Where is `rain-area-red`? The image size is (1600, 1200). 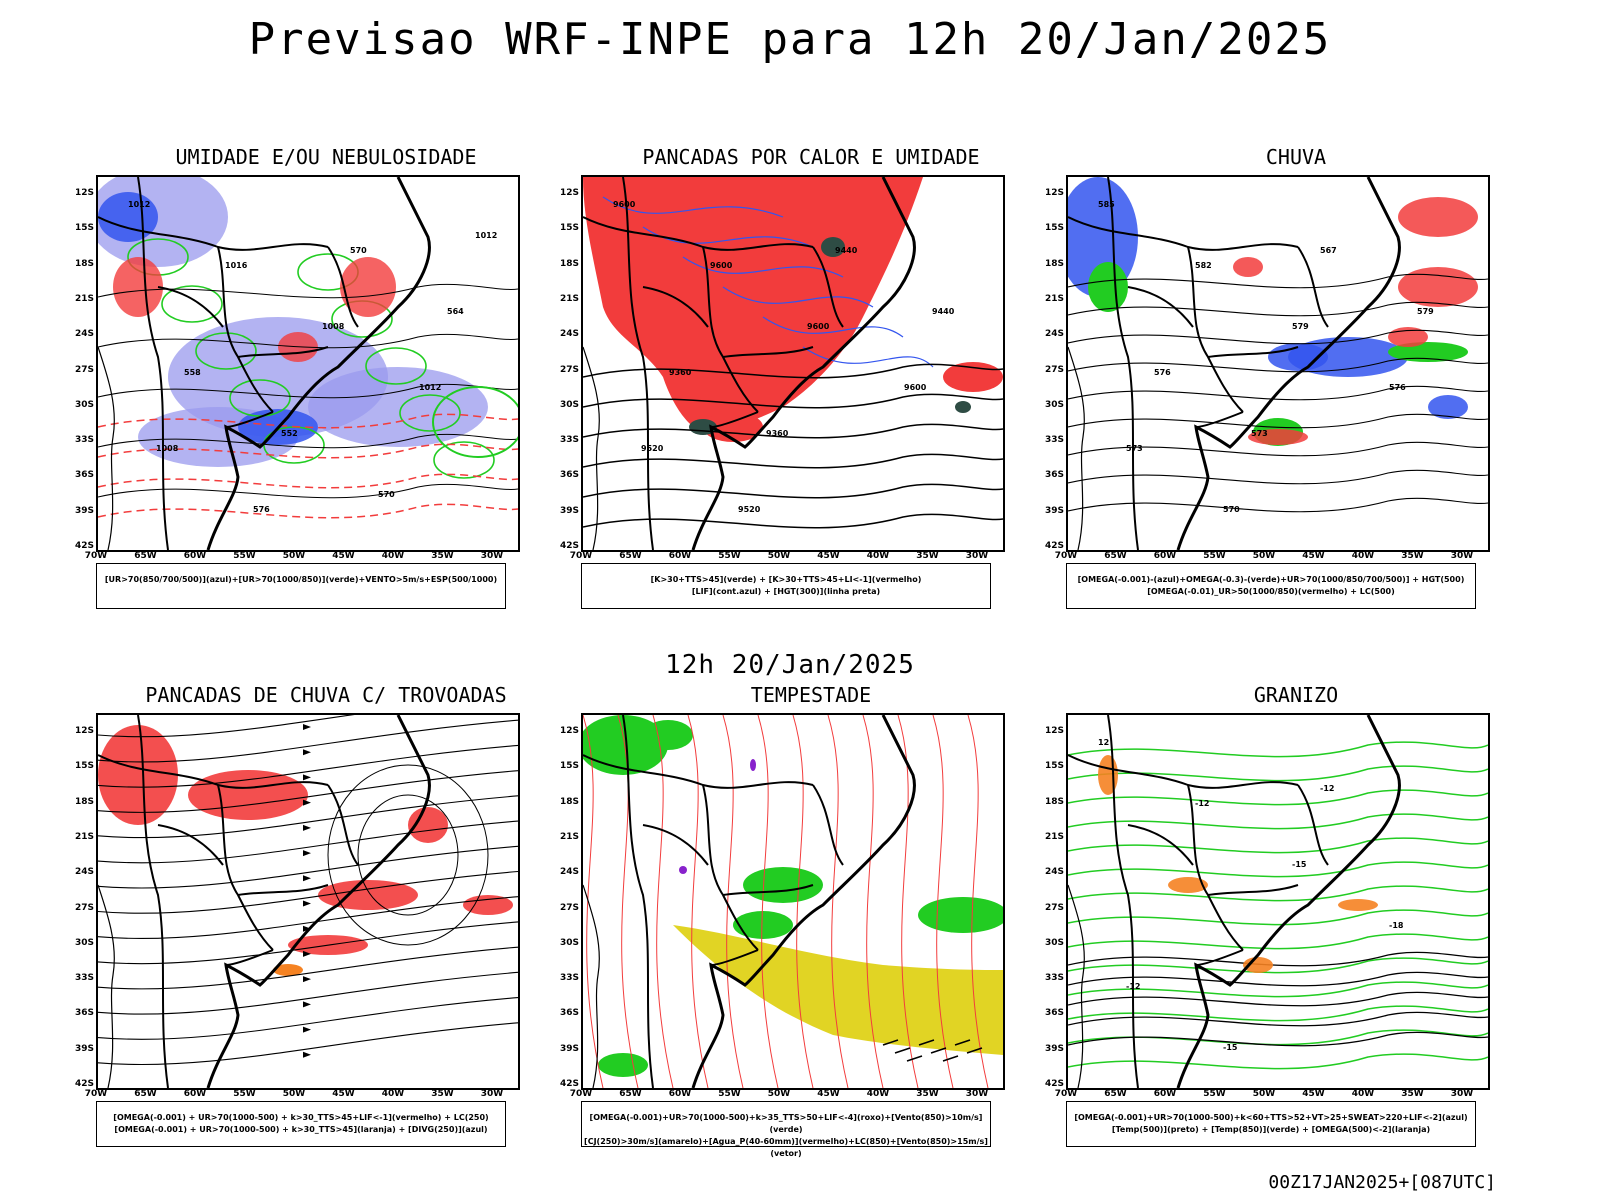 rain-area-red is located at coordinates (1438, 287).